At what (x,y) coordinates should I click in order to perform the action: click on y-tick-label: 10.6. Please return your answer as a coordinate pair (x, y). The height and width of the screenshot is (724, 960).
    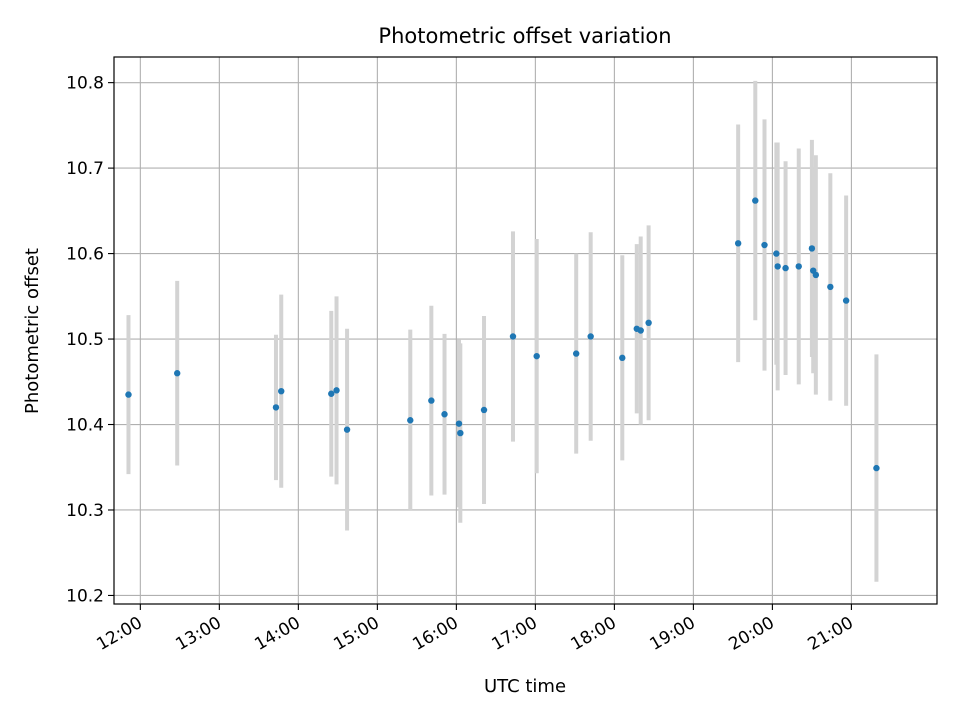
    Looking at the image, I should click on (85, 255).